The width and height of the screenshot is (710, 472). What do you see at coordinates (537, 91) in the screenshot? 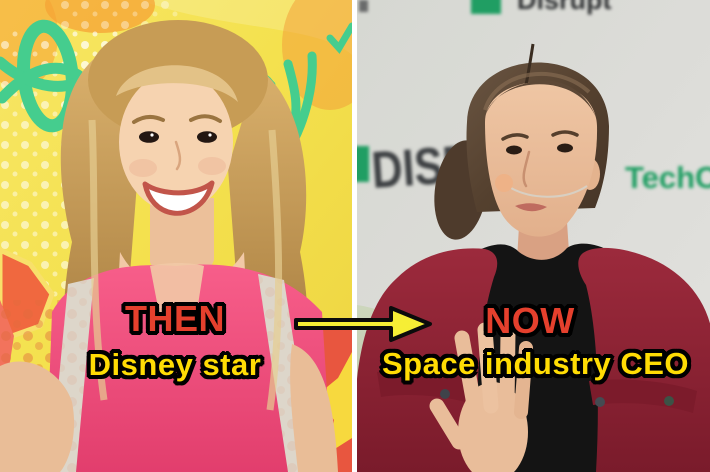
I see `hair-sheen` at bounding box center [537, 91].